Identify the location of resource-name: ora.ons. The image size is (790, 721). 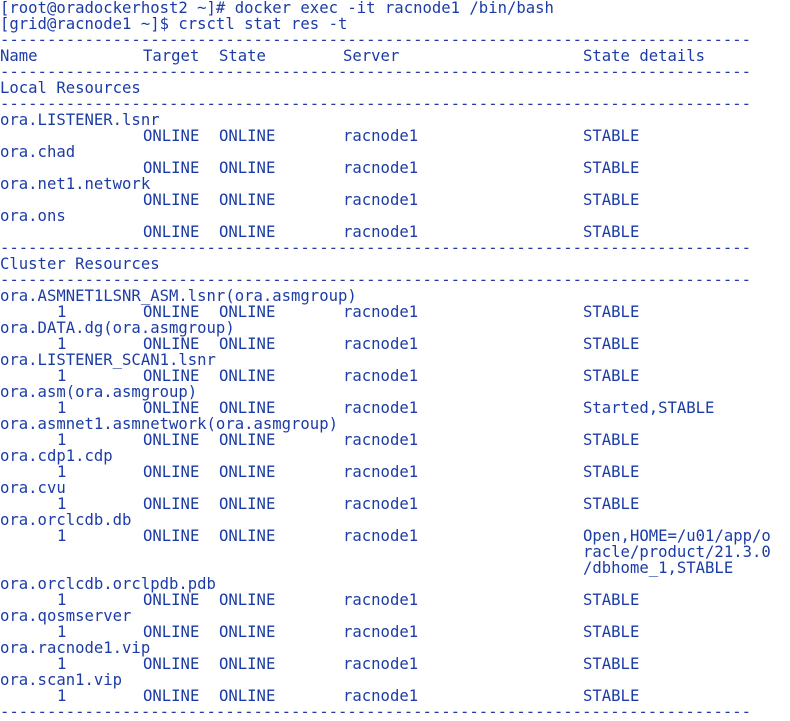
(33, 216).